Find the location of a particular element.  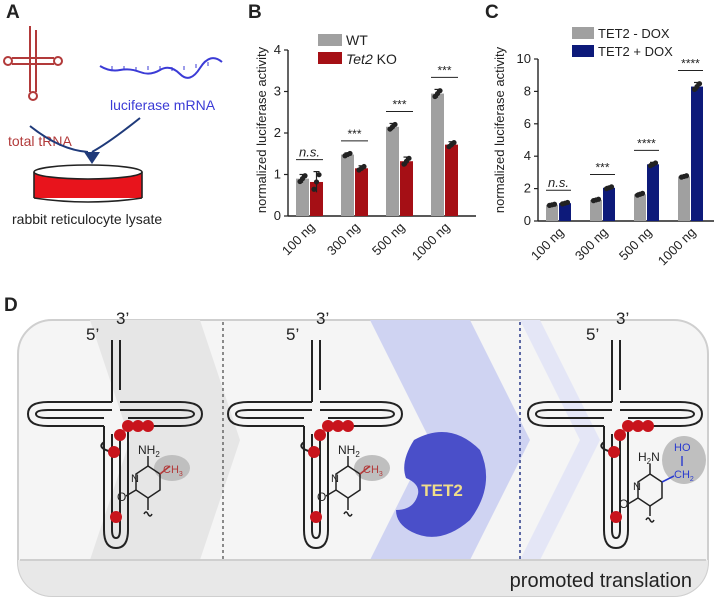

mrna-icon is located at coordinates (161, 68).